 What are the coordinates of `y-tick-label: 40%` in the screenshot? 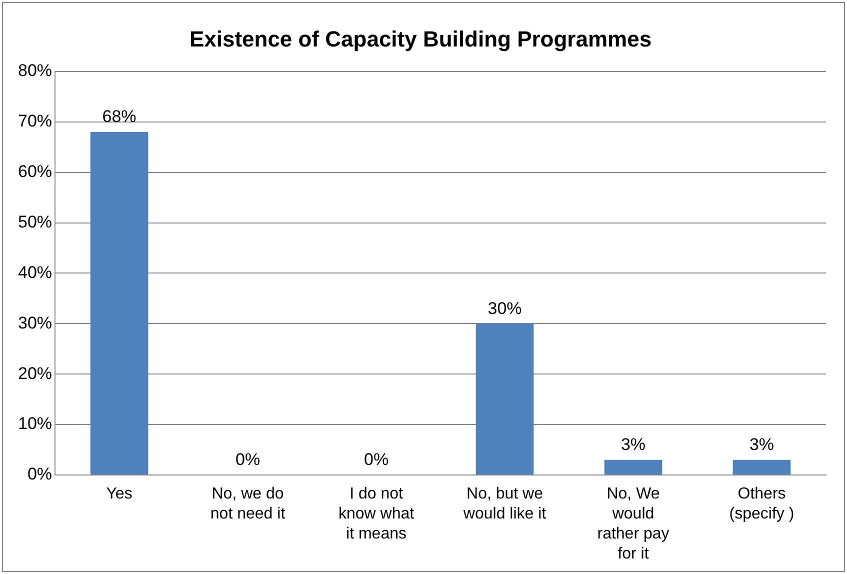 It's located at (35, 272).